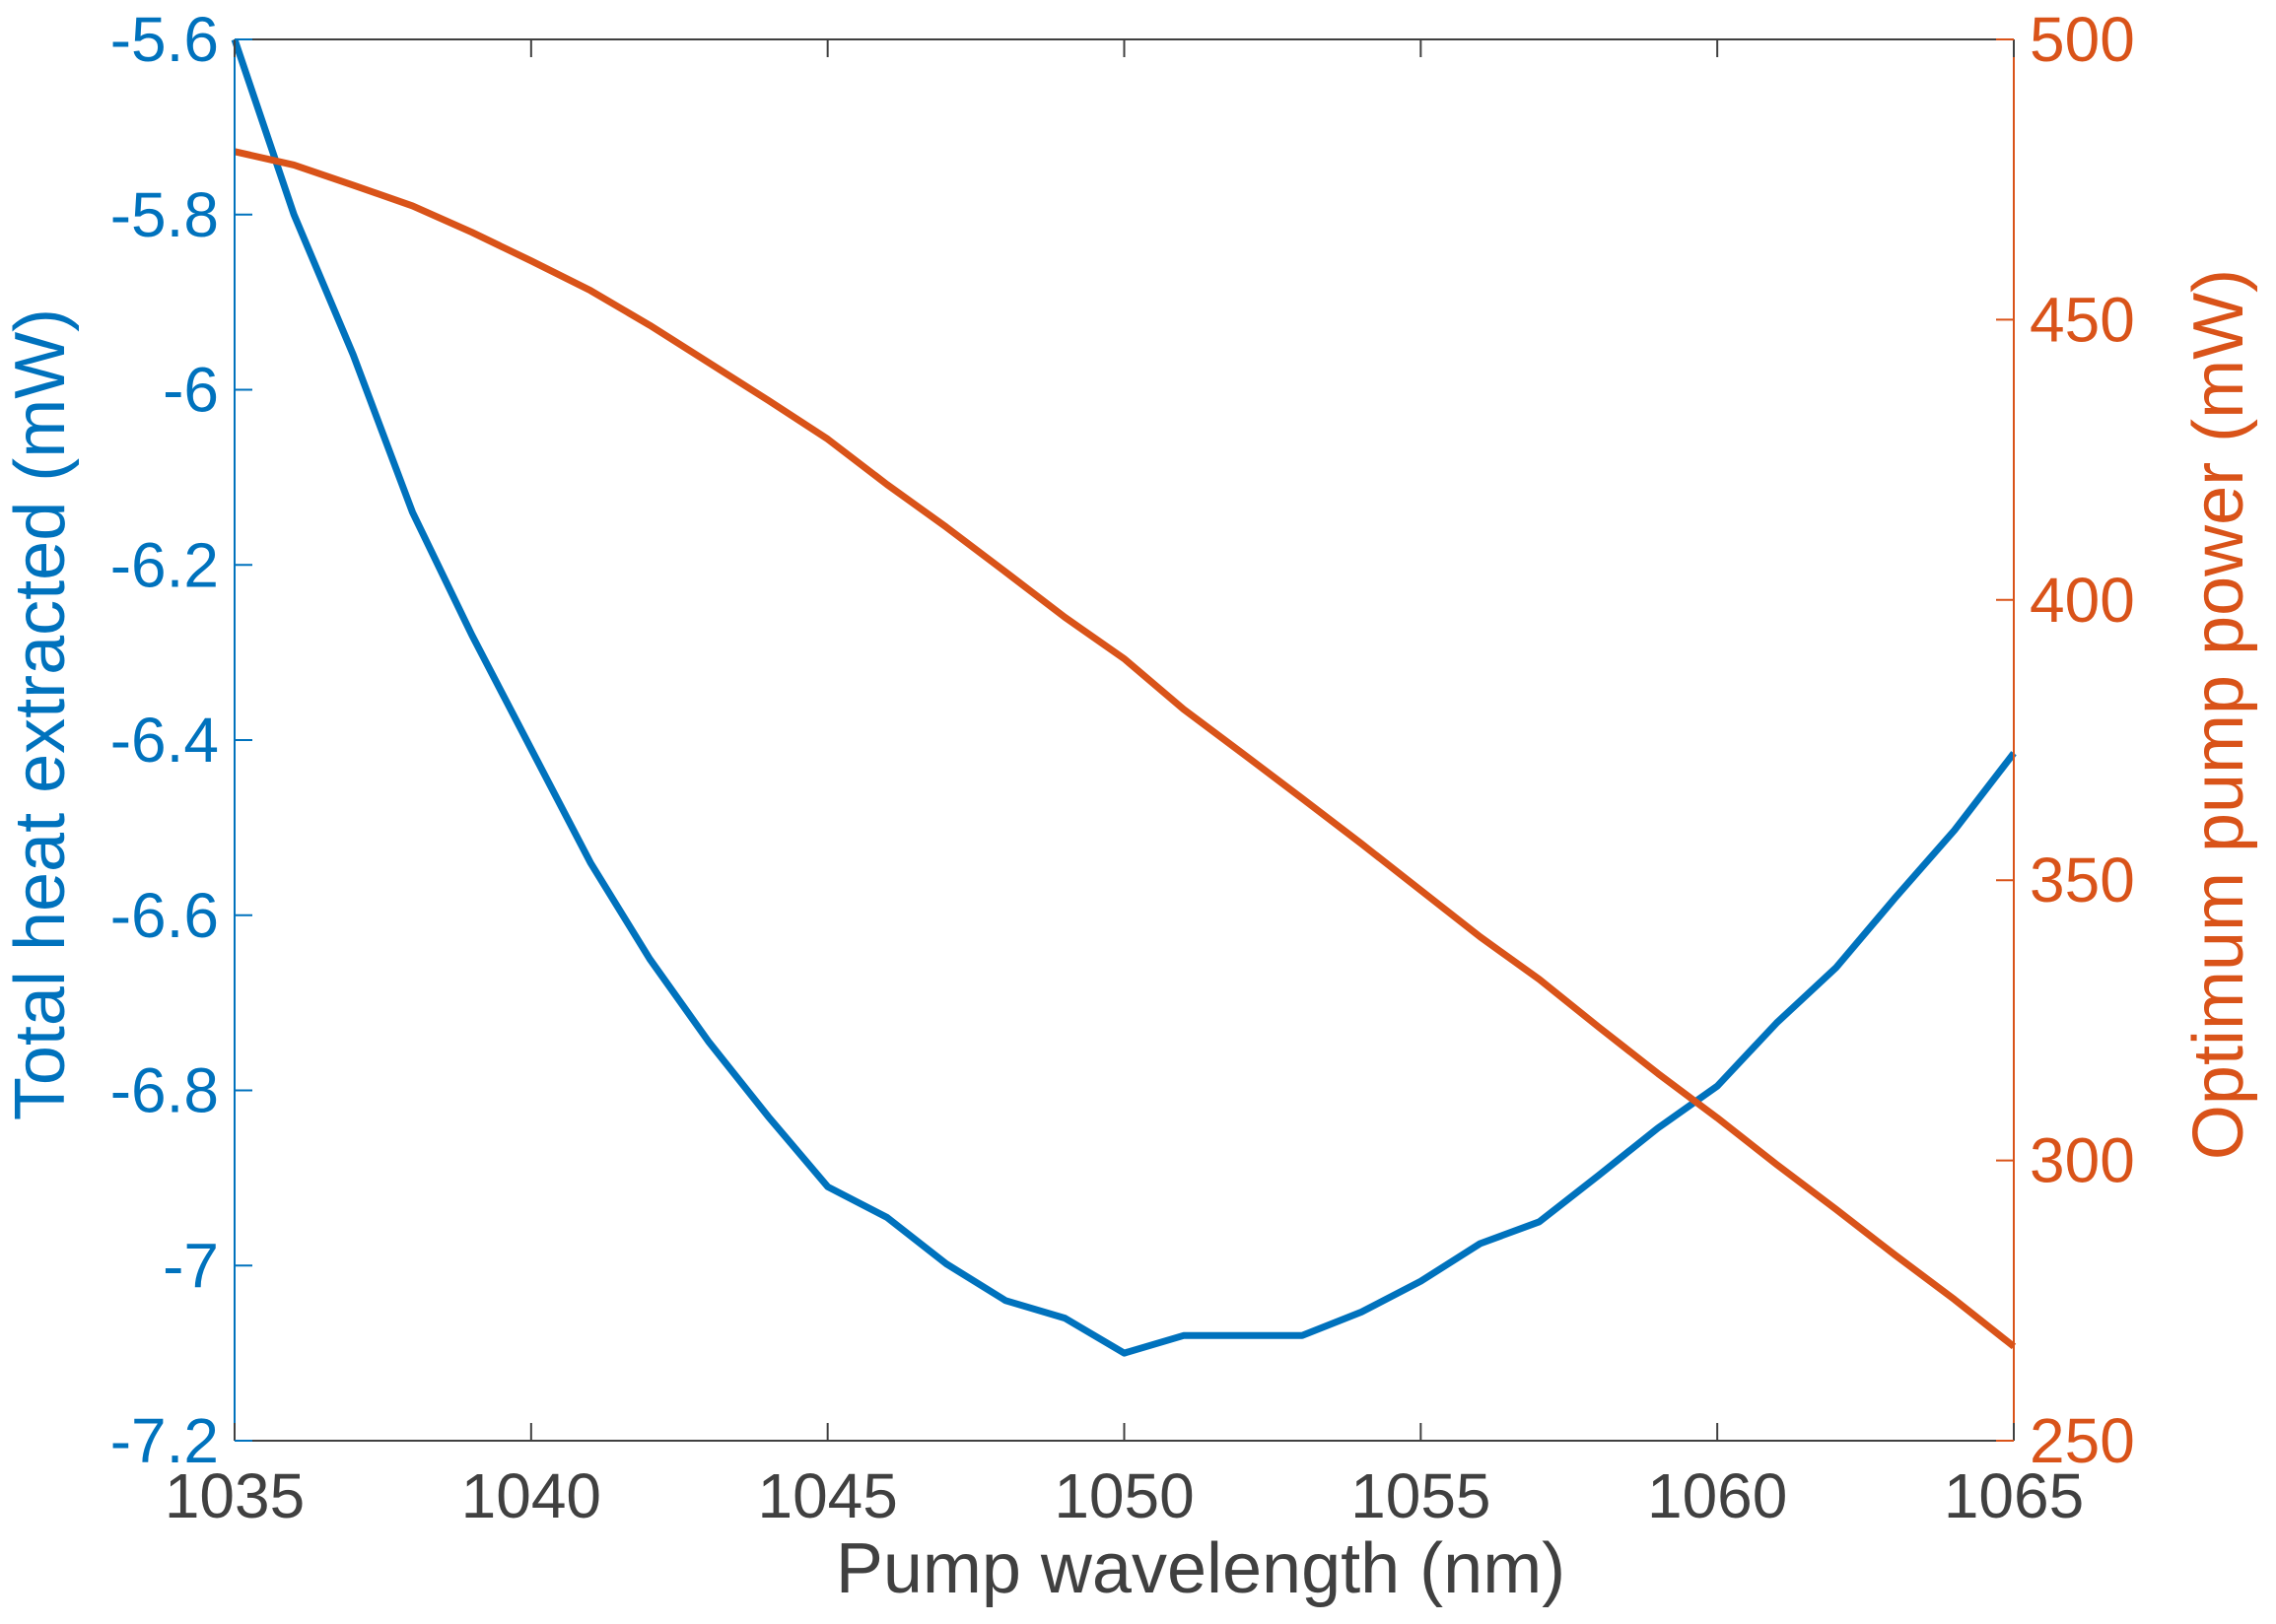 The image size is (2276, 1624). I want to click on left-y-tick-label: -6, so click(191, 390).